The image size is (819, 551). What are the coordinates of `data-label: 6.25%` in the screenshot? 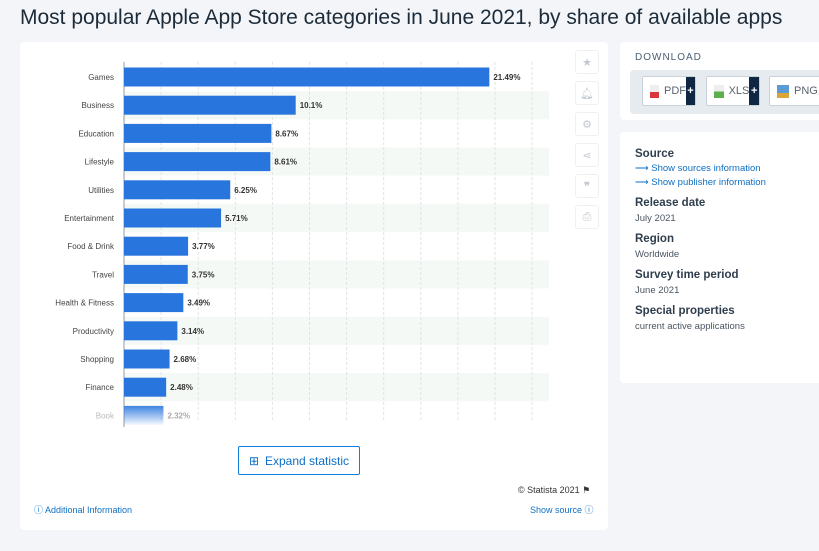 It's located at (245, 190).